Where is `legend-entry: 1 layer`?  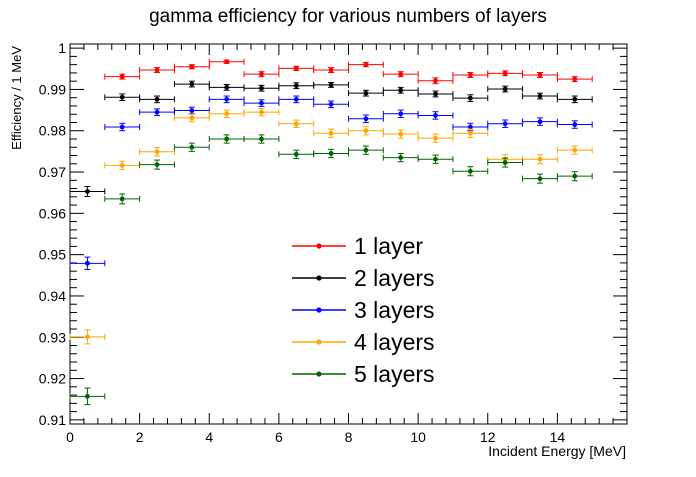
legend-entry: 1 layer is located at coordinates (357, 246).